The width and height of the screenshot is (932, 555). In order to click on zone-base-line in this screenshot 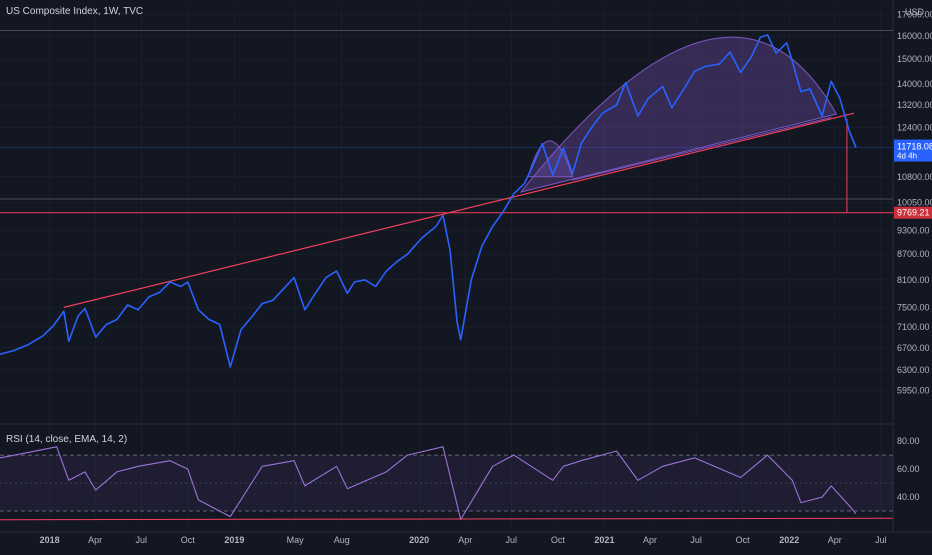, I will do `click(702, 148)`.